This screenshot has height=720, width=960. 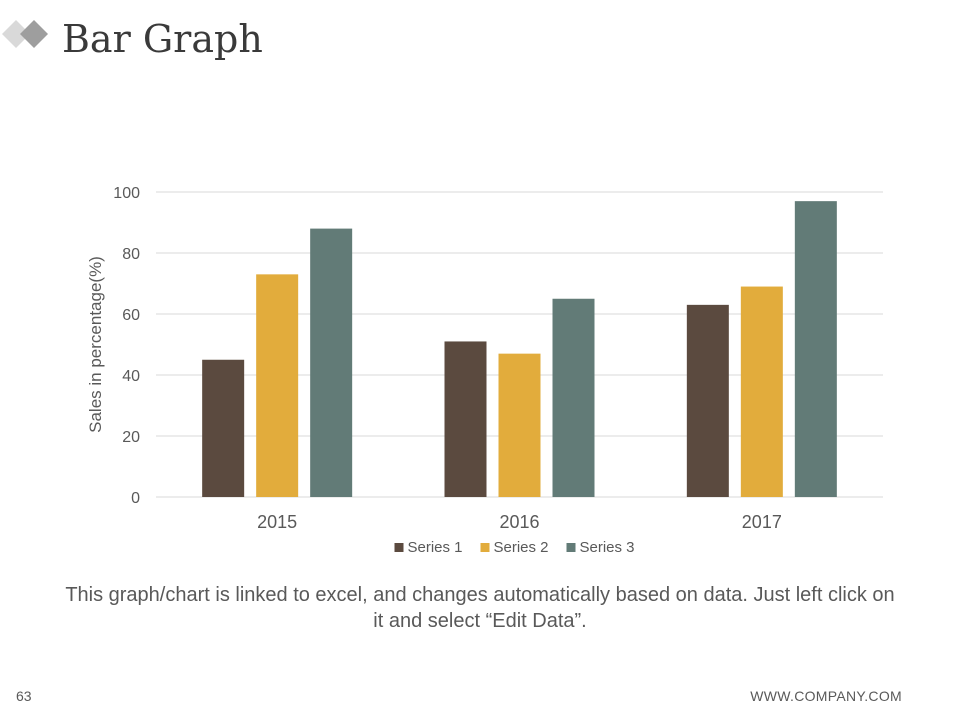 What do you see at coordinates (761, 391) in the screenshot?
I see `bar-series-2-2017` at bounding box center [761, 391].